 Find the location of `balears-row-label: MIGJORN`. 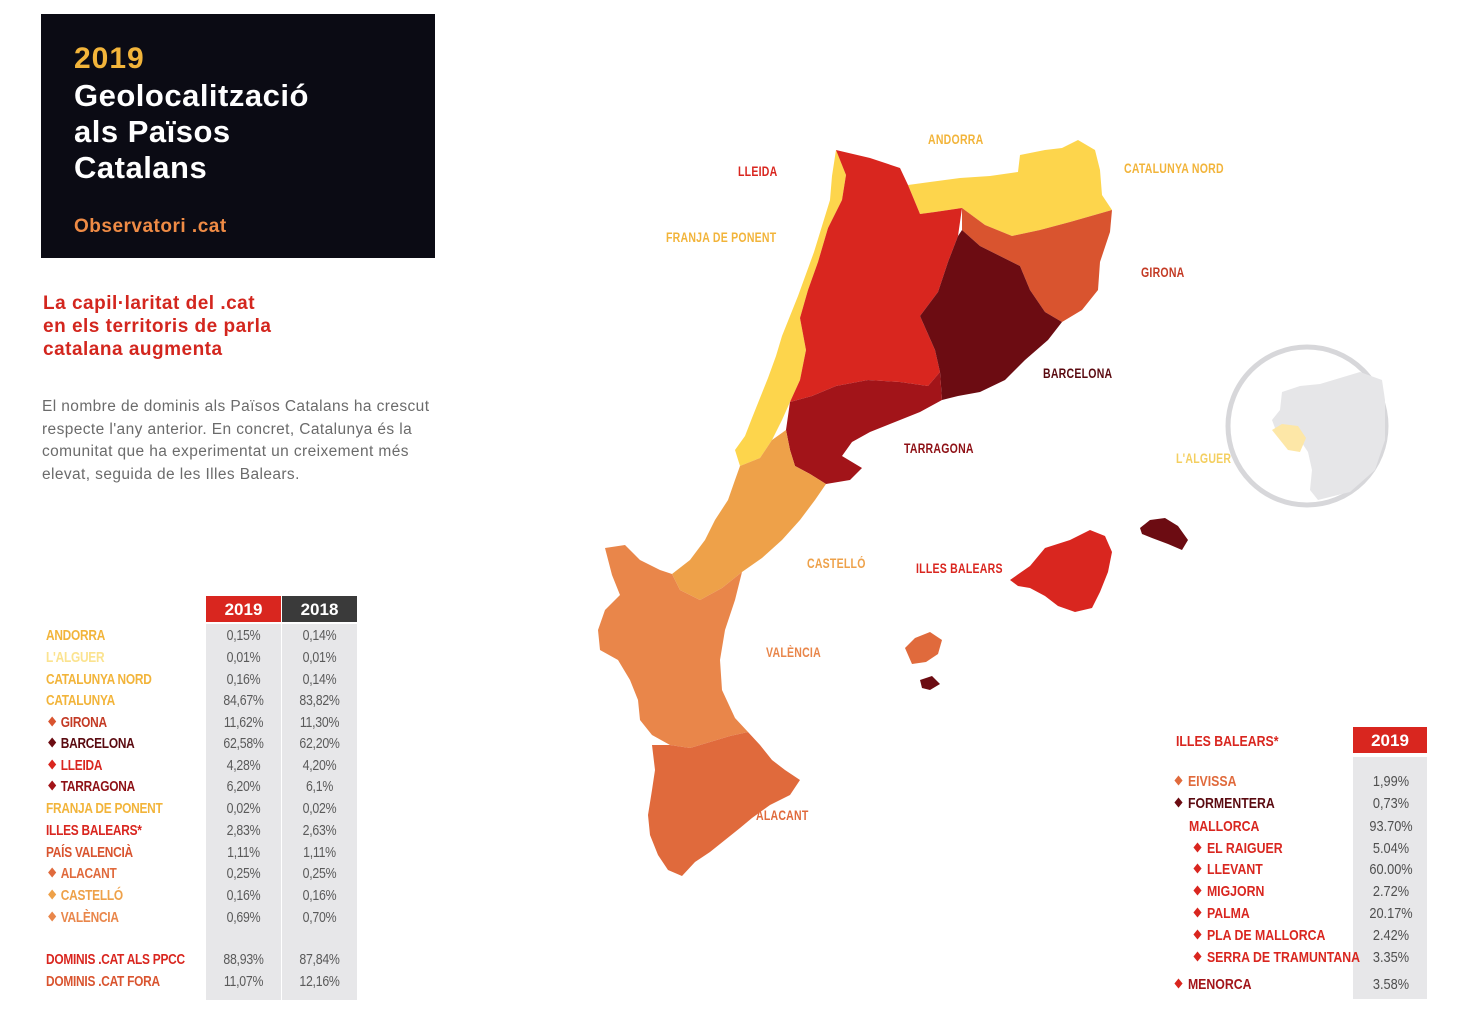

balears-row-label: MIGJORN is located at coordinates (1228, 891).